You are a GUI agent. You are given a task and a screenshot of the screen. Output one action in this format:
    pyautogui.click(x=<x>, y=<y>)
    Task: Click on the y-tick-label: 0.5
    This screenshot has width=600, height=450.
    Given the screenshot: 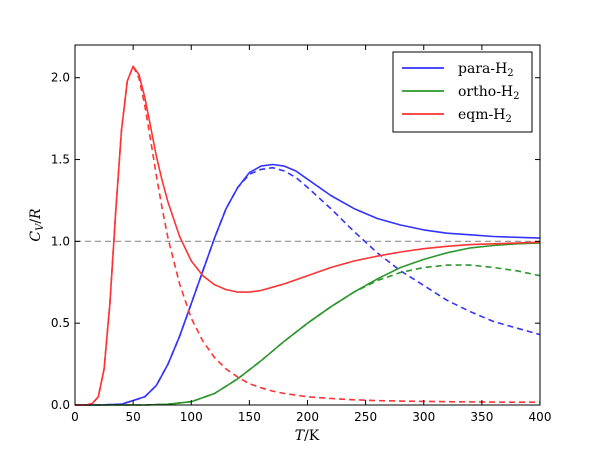 What is the action you would take?
    pyautogui.click(x=60, y=323)
    